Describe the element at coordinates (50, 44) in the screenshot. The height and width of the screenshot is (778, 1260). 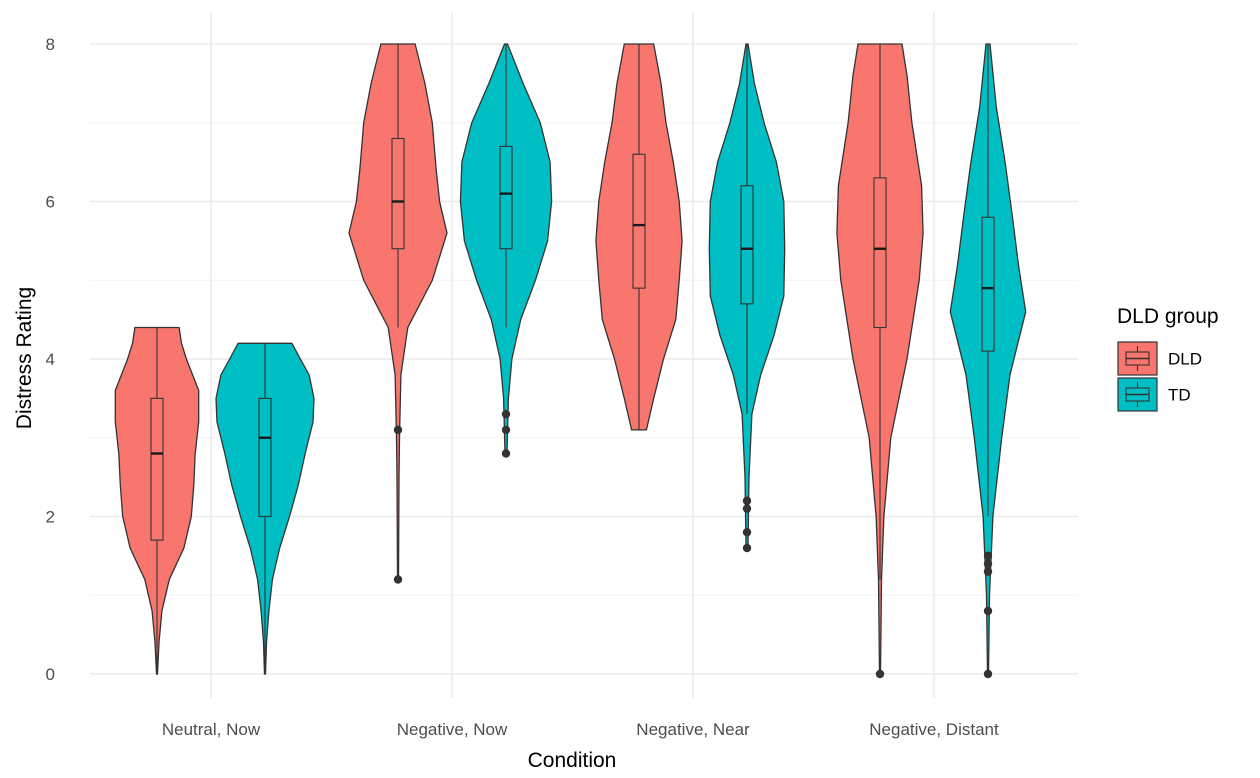
I see `y-tick-label: 8` at that location.